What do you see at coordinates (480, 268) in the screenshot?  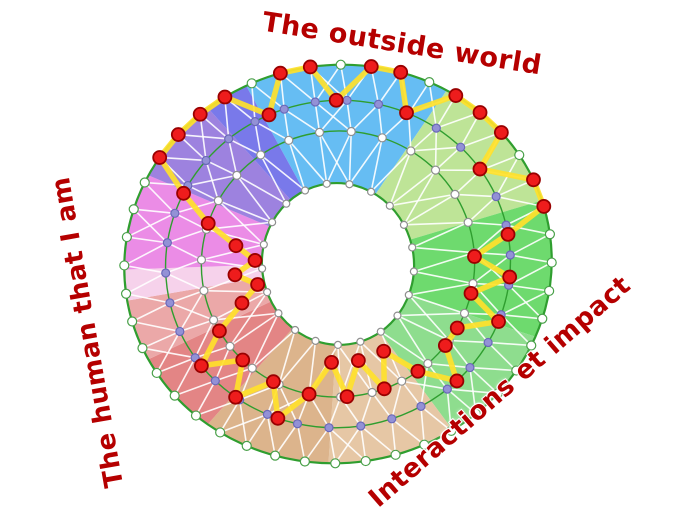 I see `sector-green` at bounding box center [480, 268].